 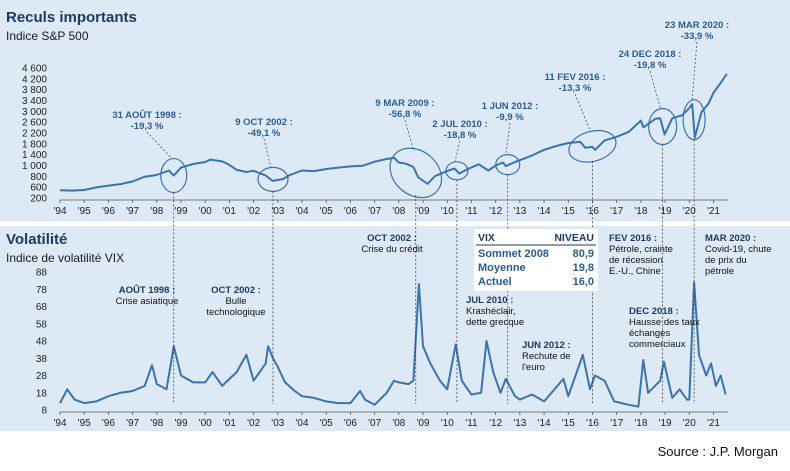 What do you see at coordinates (717, 451) in the screenshot?
I see `source-note: Source : J.P. Morgan` at bounding box center [717, 451].